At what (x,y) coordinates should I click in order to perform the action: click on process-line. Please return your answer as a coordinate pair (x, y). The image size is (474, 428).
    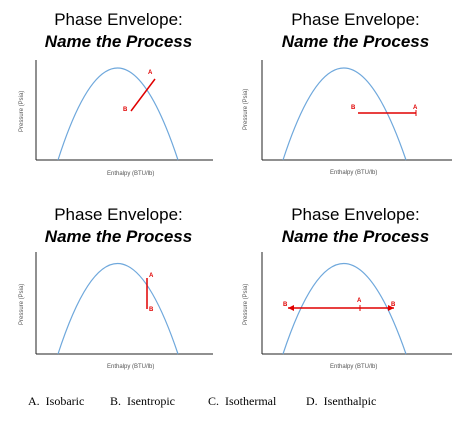
    Looking at the image, I should click on (143, 95).